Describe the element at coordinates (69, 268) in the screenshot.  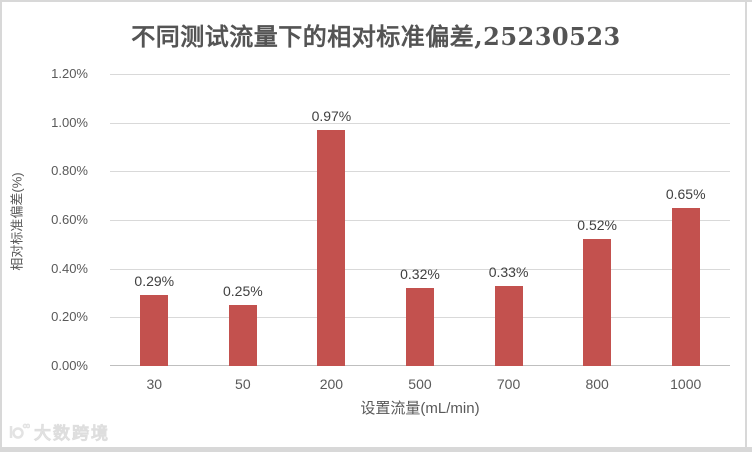
I see `y-tick-label: 0.40%` at that location.